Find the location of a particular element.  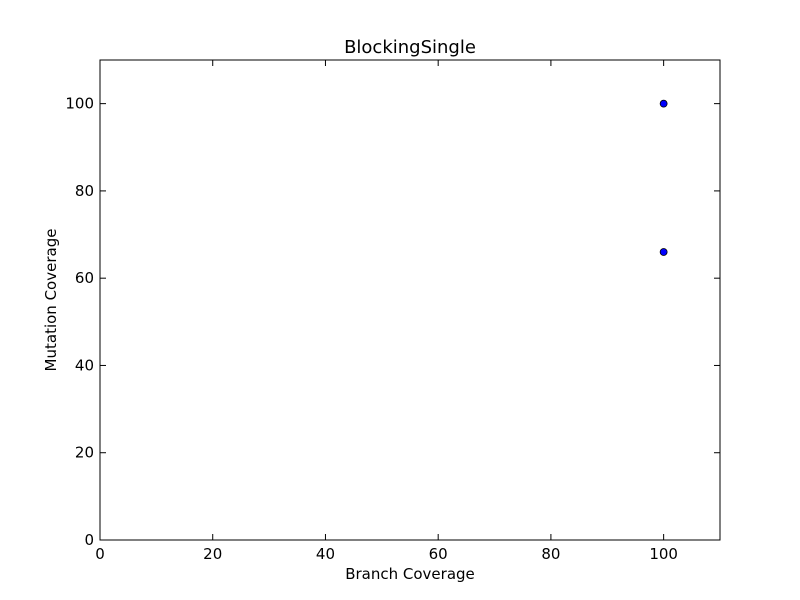

y-tick-label: 80 is located at coordinates (84, 191).